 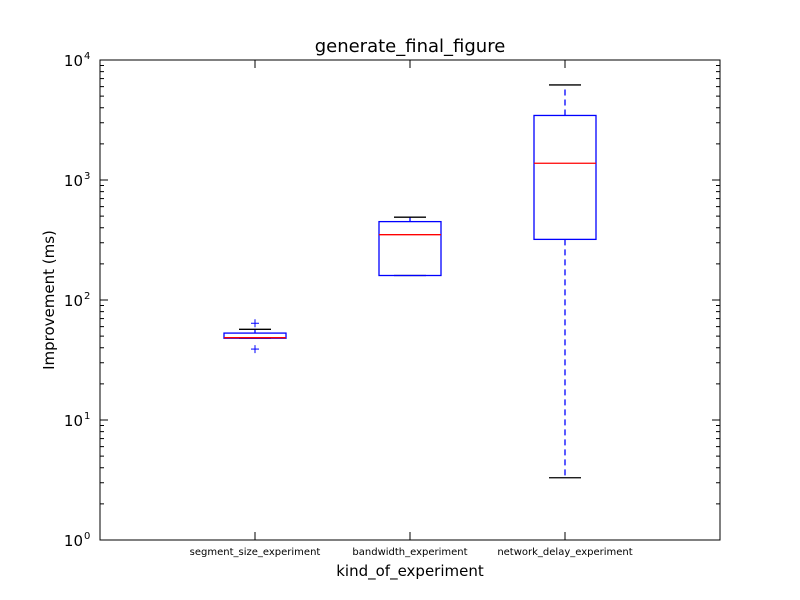 What do you see at coordinates (410, 571) in the screenshot?
I see `x-axis-label: kind_of_experiment` at bounding box center [410, 571].